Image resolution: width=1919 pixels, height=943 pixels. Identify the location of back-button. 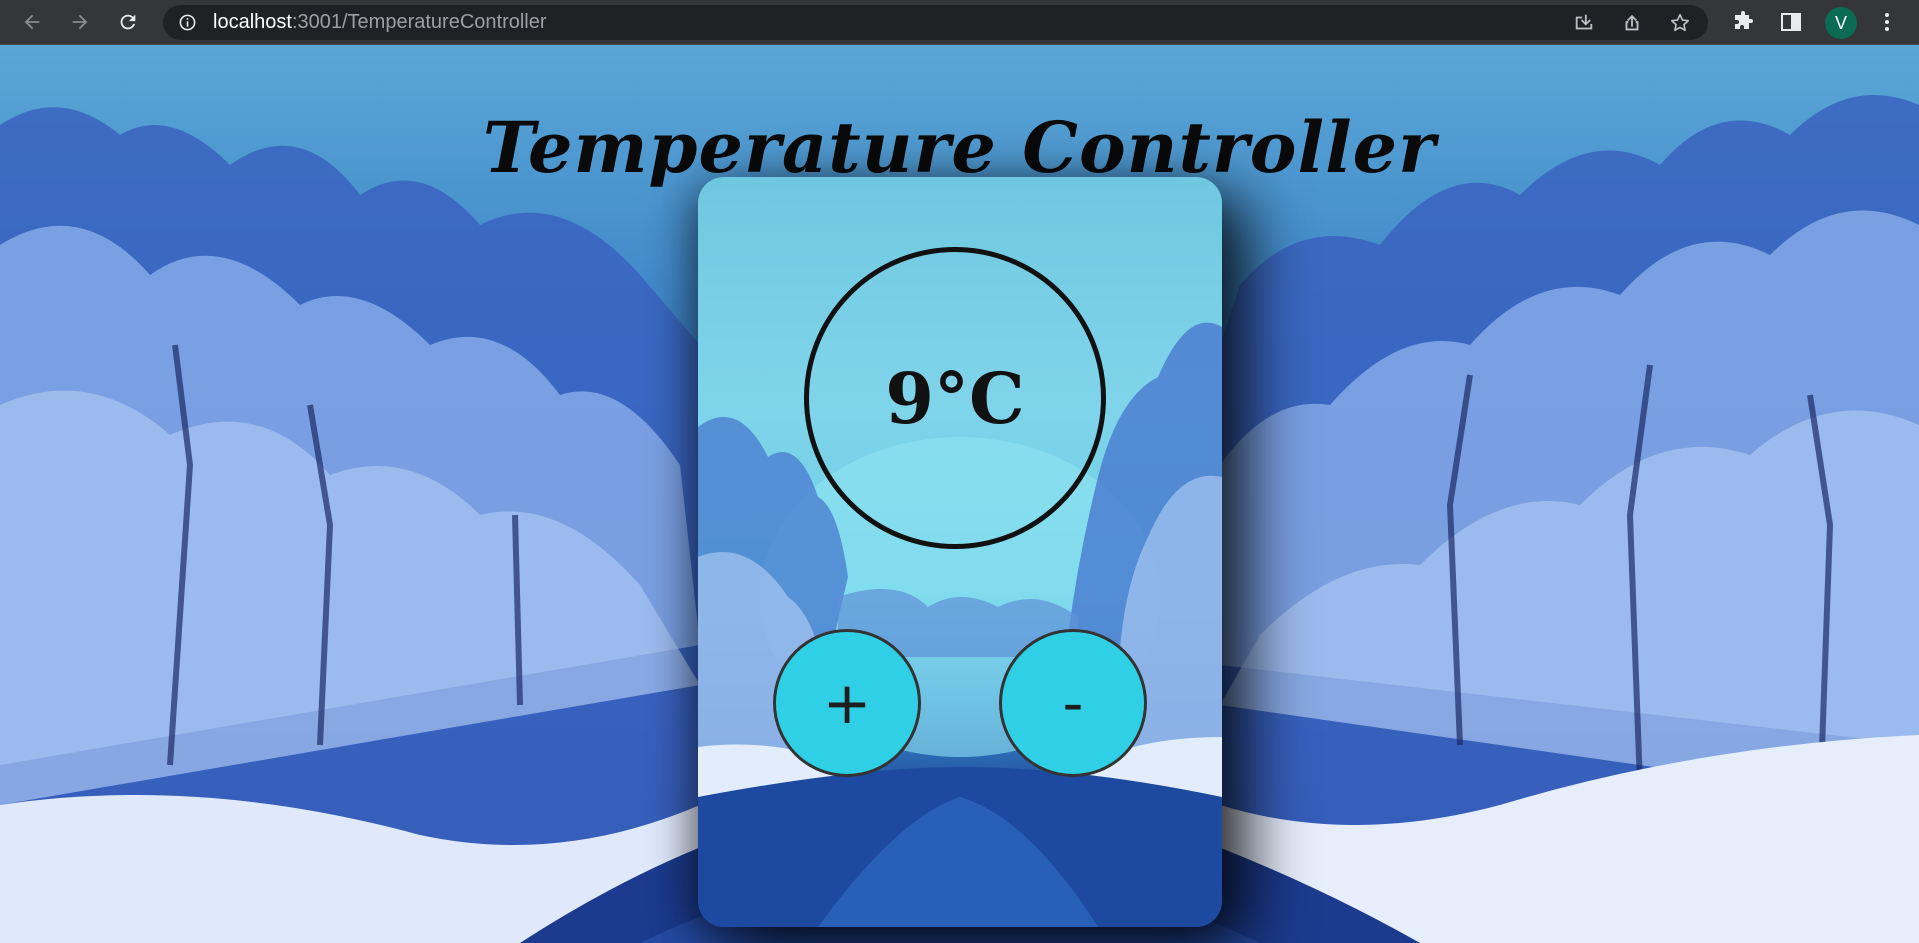
(32, 22).